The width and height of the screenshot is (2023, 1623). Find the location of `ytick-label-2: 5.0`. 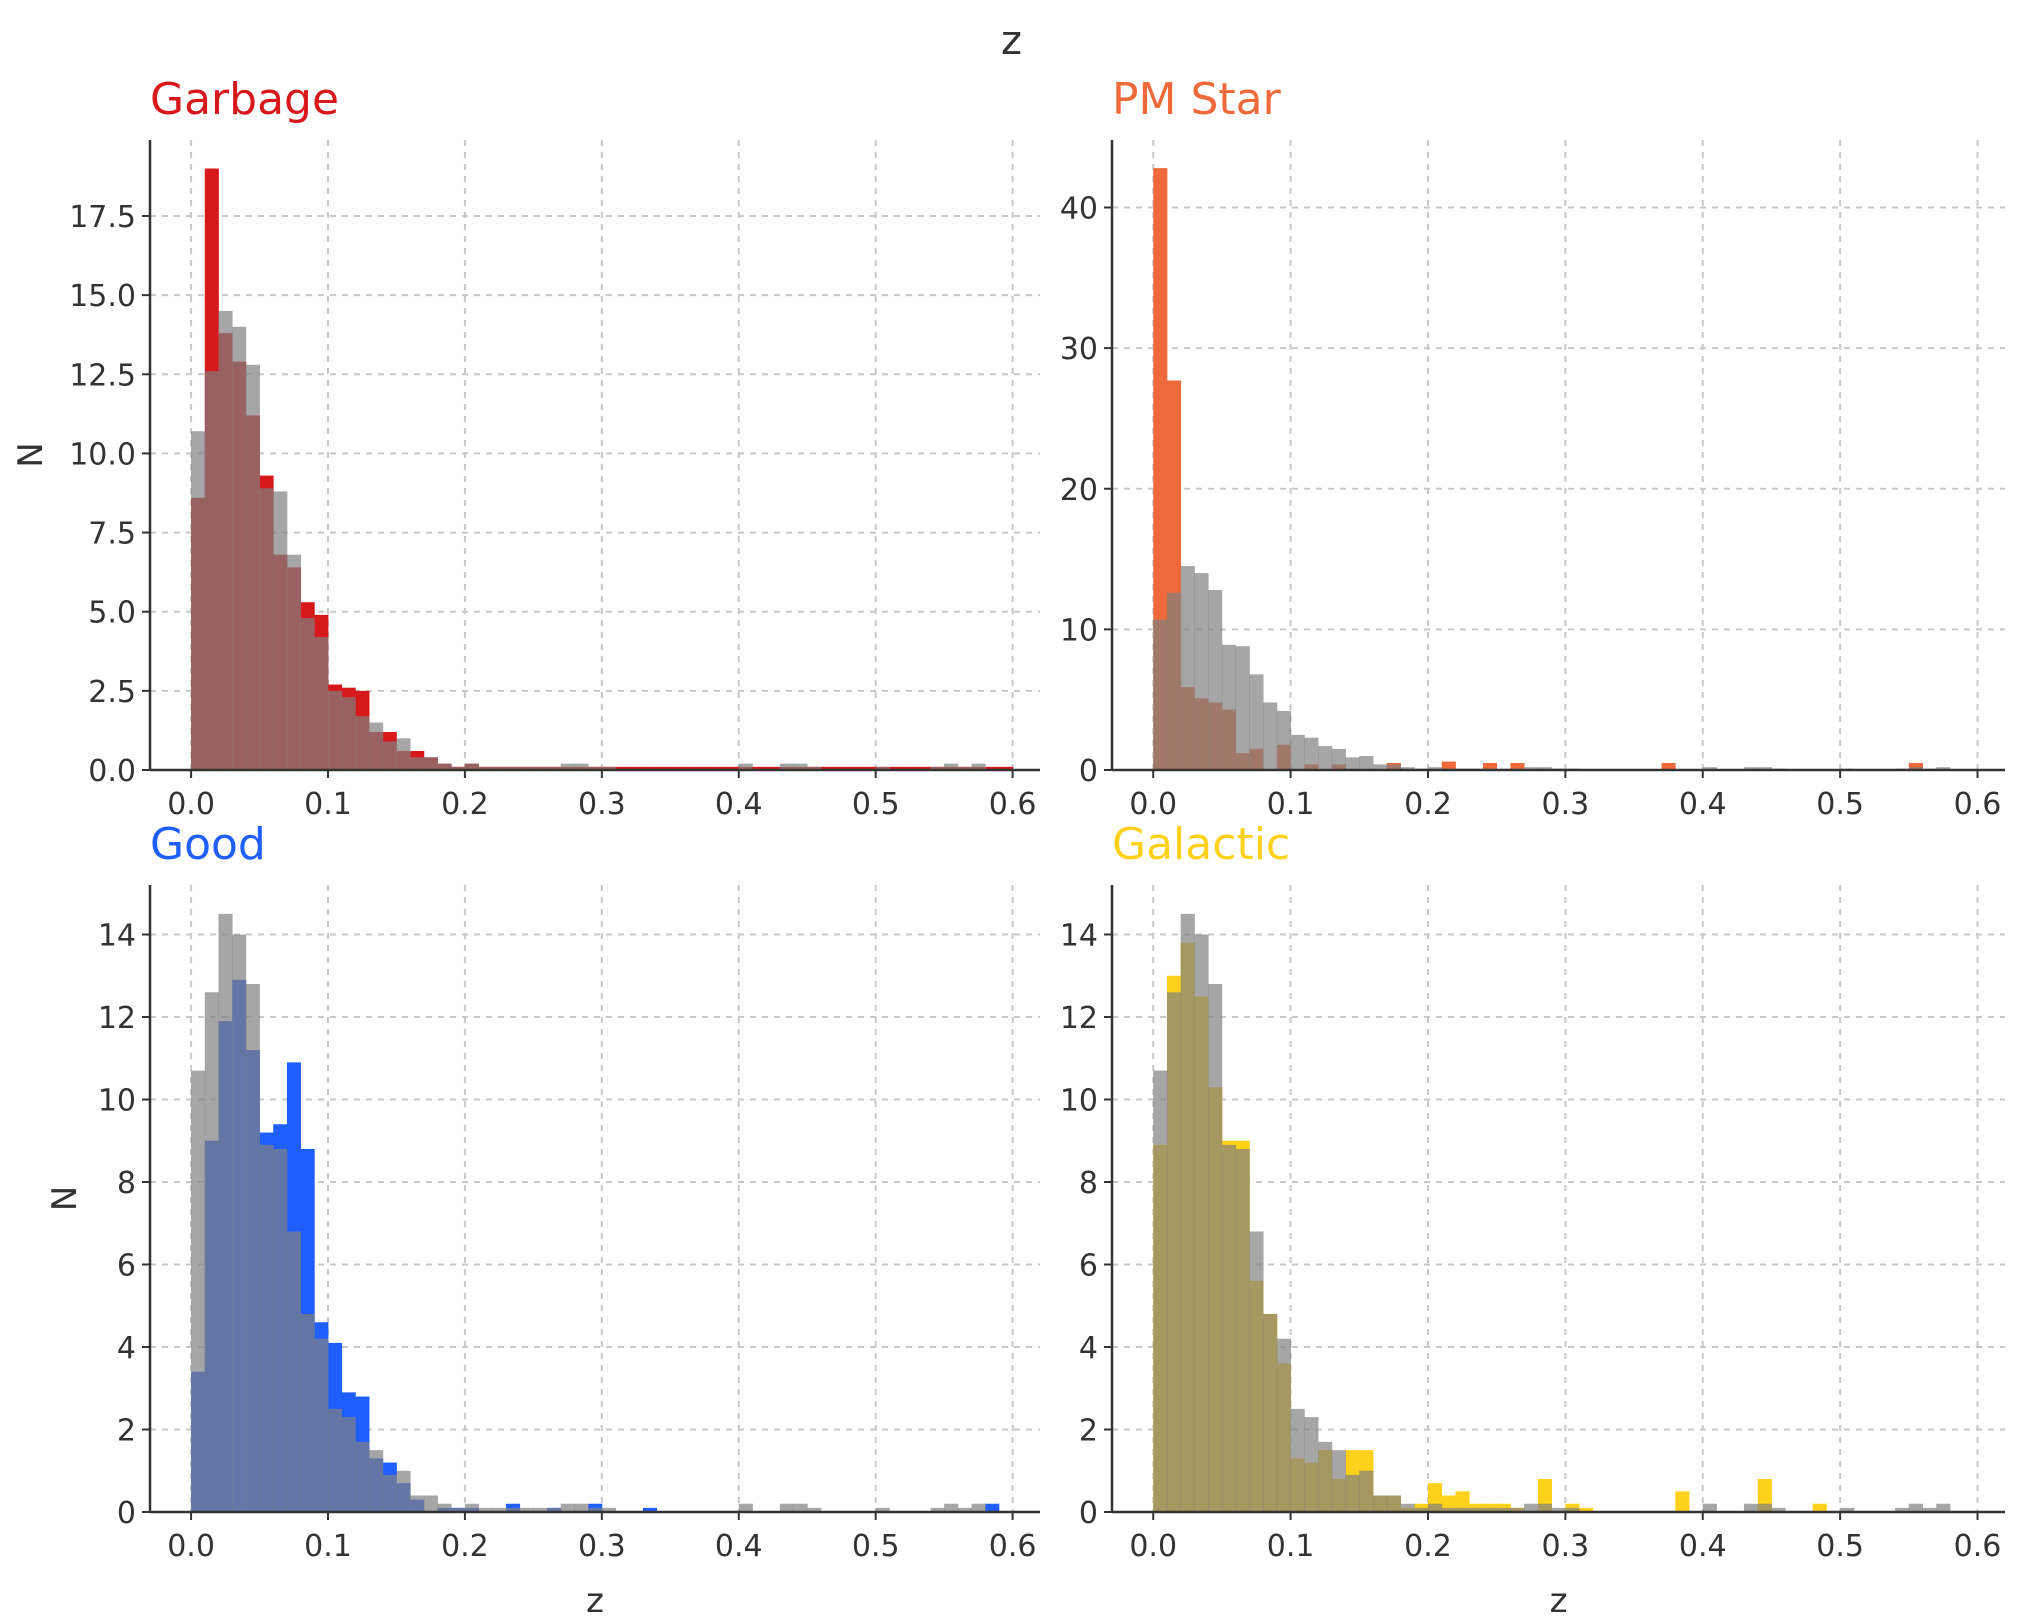

ytick-label-2: 5.0 is located at coordinates (112, 613).